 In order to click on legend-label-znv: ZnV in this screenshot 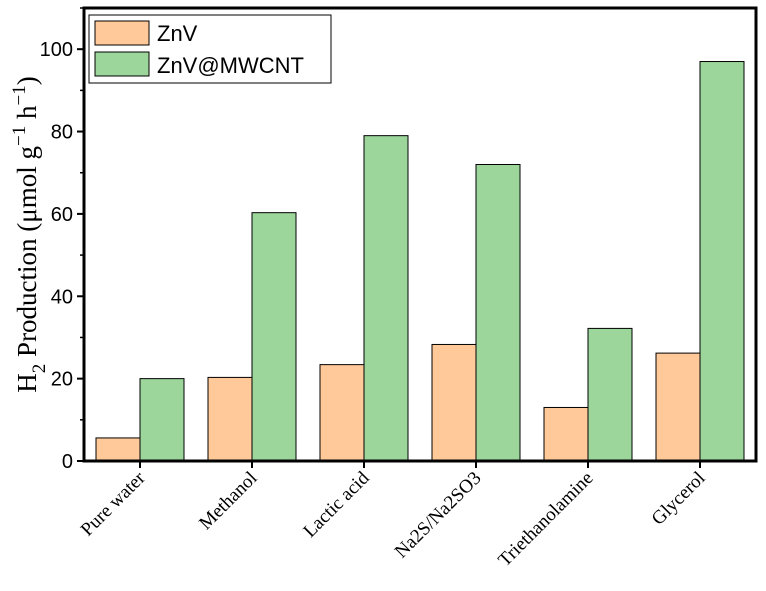, I will do `click(177, 33)`.